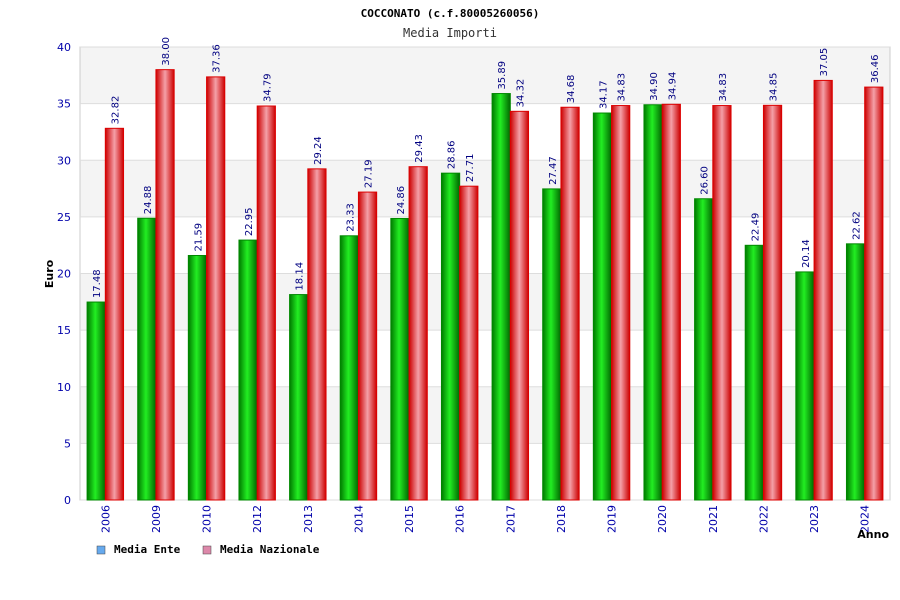 The height and width of the screenshot is (600, 900). What do you see at coordinates (67, 500) in the screenshot?
I see `y-tick-label: 0` at bounding box center [67, 500].